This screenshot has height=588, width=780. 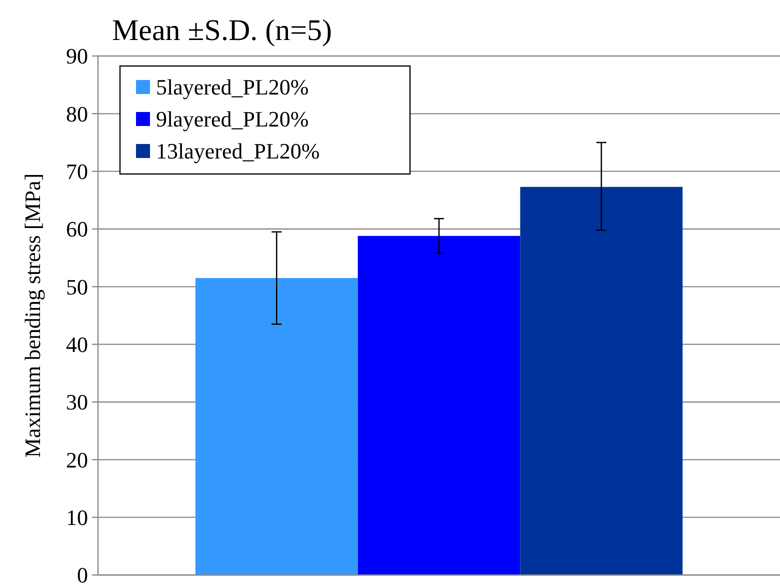 I want to click on y-tick-label: 30, so click(x=77, y=402).